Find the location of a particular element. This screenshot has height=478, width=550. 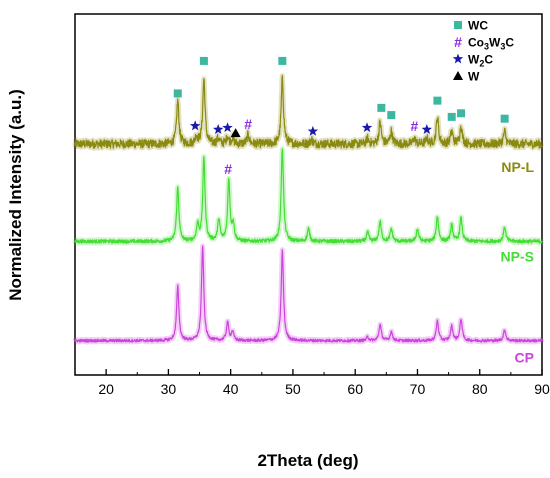

x-tick-label: 40 is located at coordinates (231, 389).